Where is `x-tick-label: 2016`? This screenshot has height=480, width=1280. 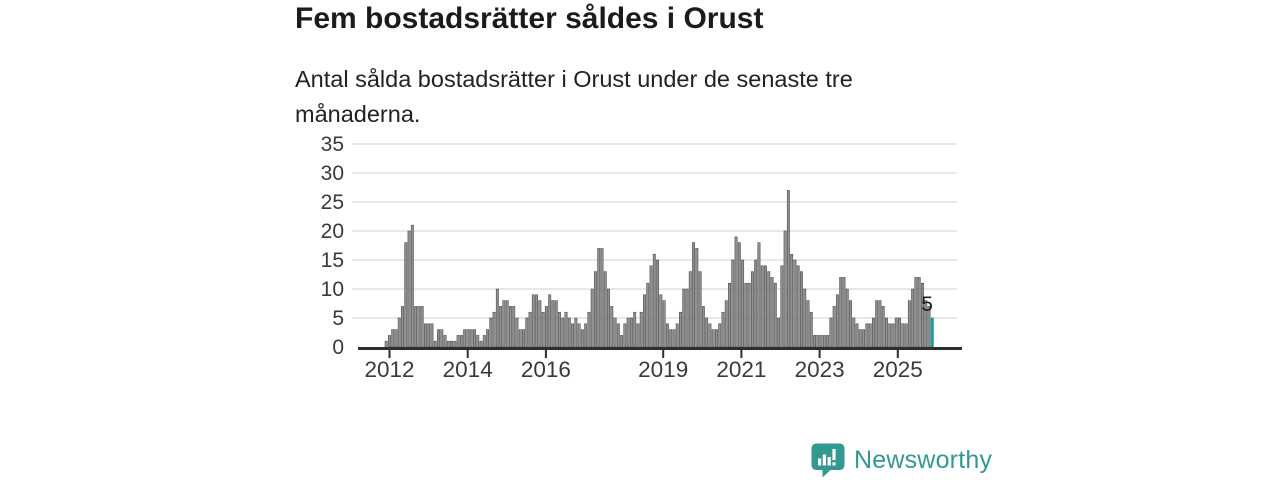 x-tick-label: 2016 is located at coordinates (546, 369).